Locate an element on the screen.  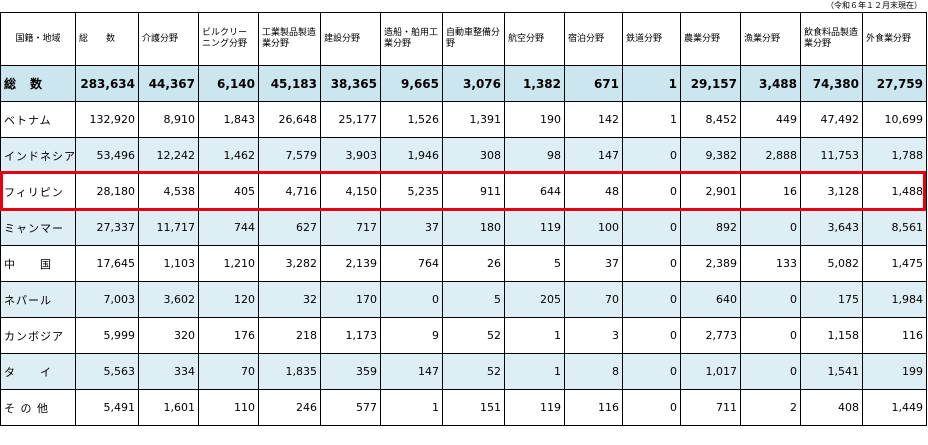
table-cell: 4,716 is located at coordinates (289, 191).